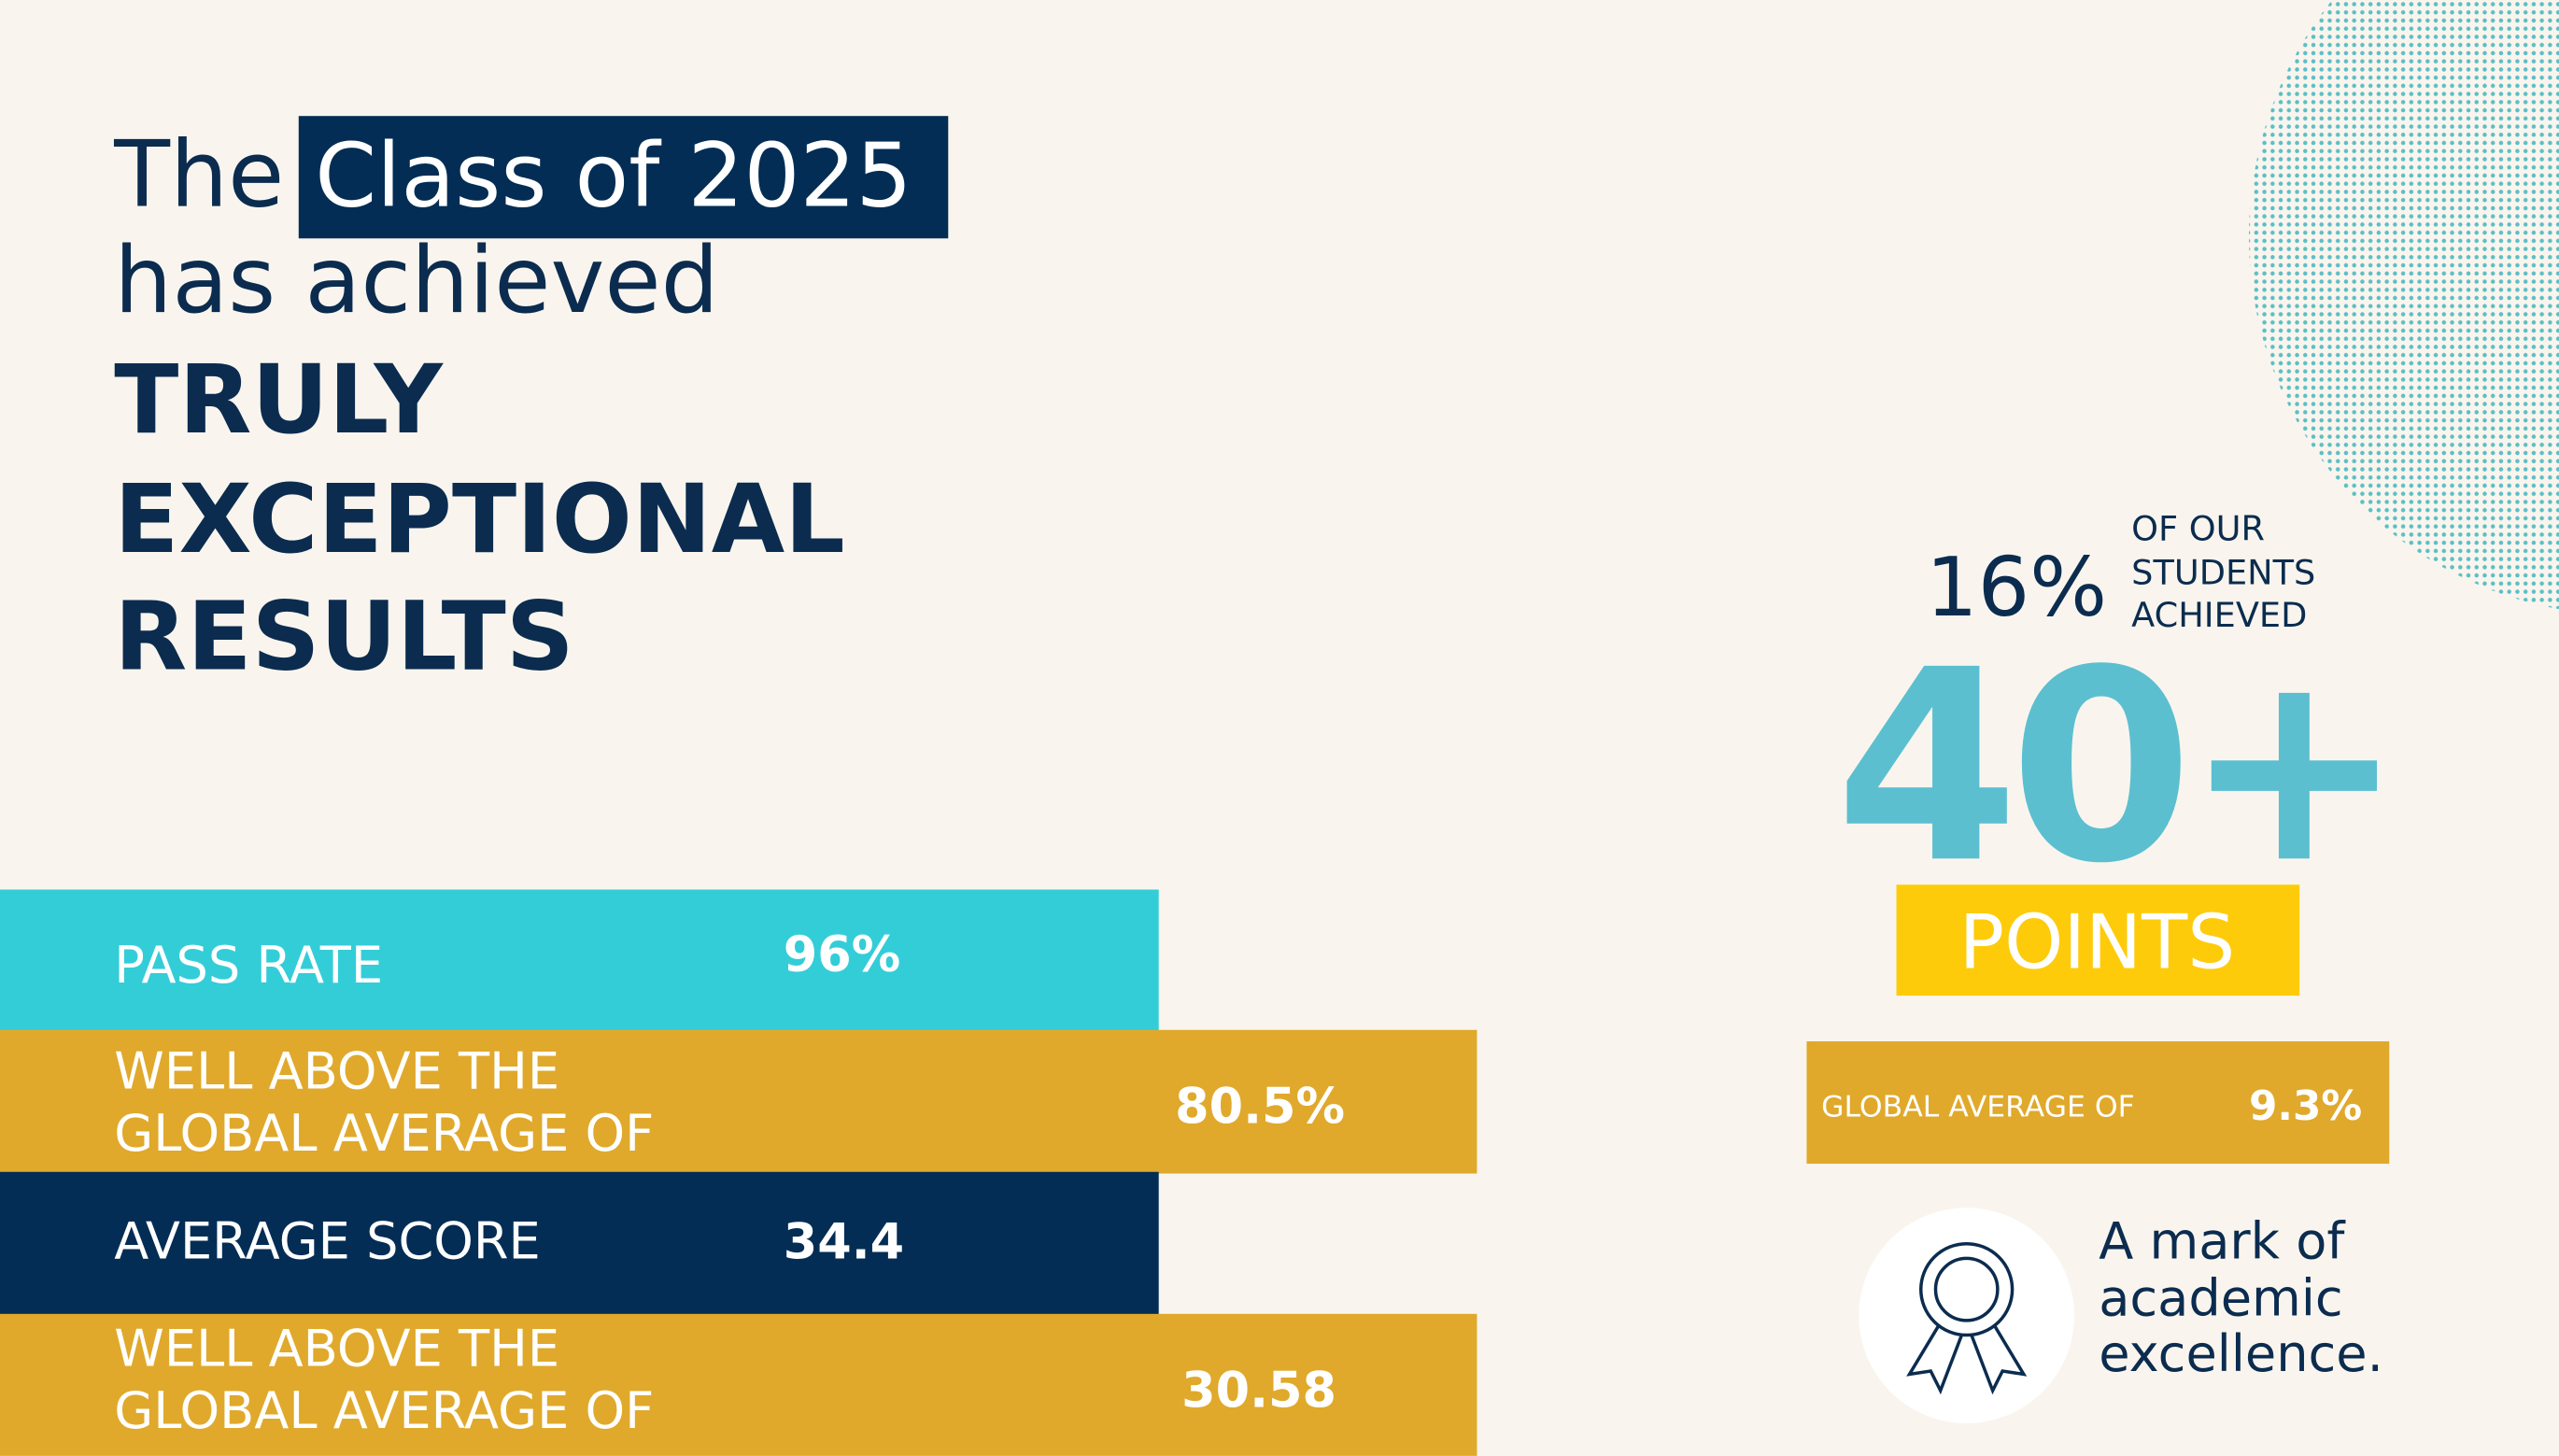 Image resolution: width=2559 pixels, height=1456 pixels. I want to click on highlight-unit: POINTS, so click(2097, 941).